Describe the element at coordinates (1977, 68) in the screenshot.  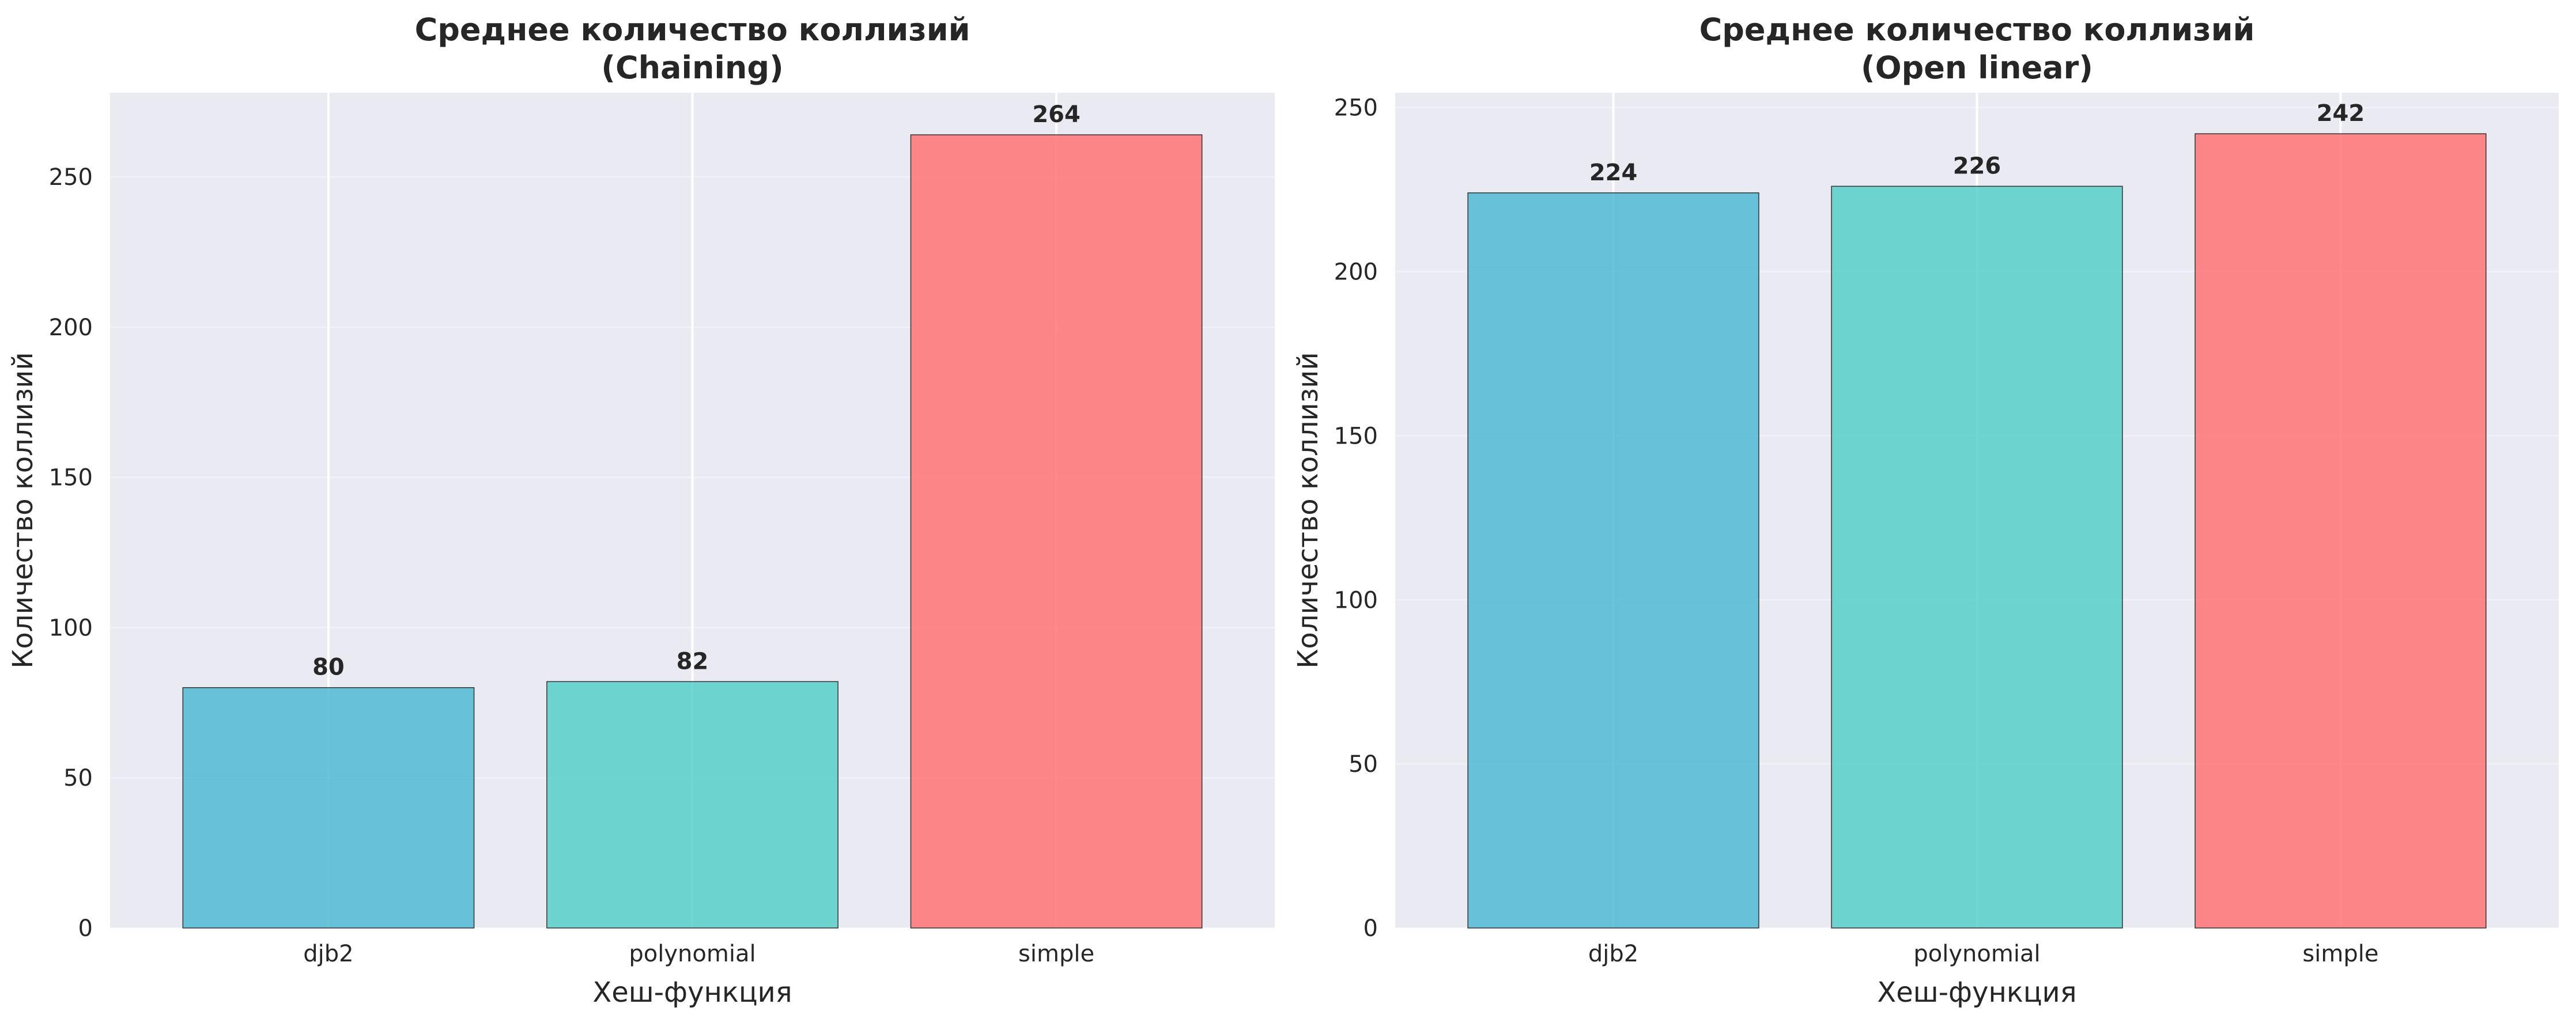
I see `chart-title-line-2: (Open linear)` at that location.